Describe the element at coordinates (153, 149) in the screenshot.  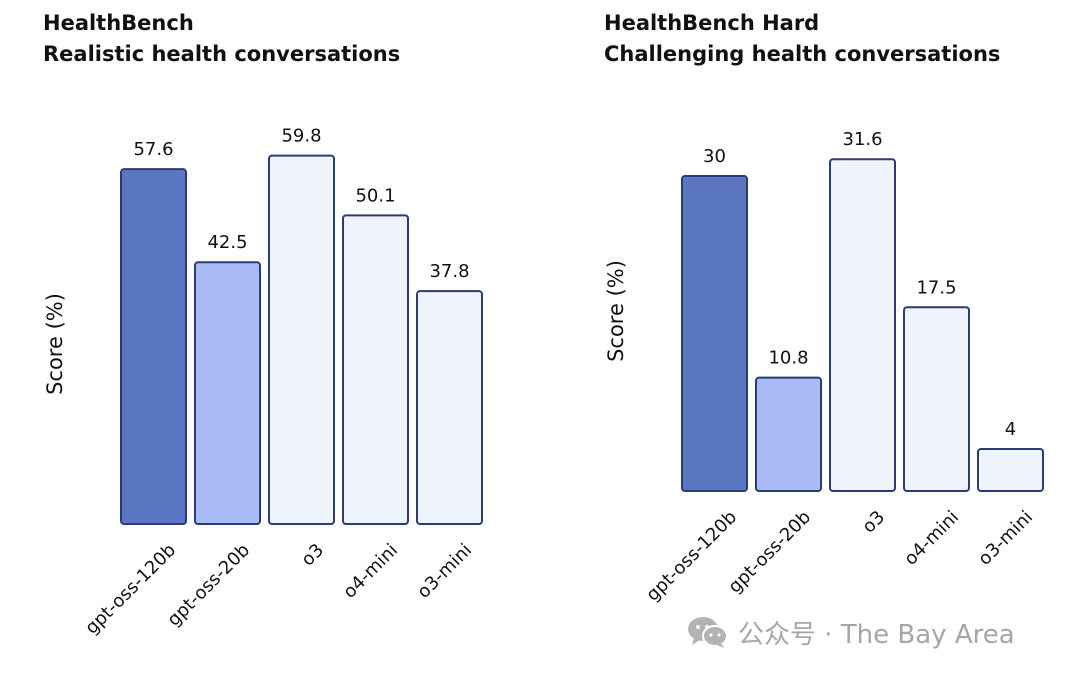
I see `data-label: 57.6` at that location.